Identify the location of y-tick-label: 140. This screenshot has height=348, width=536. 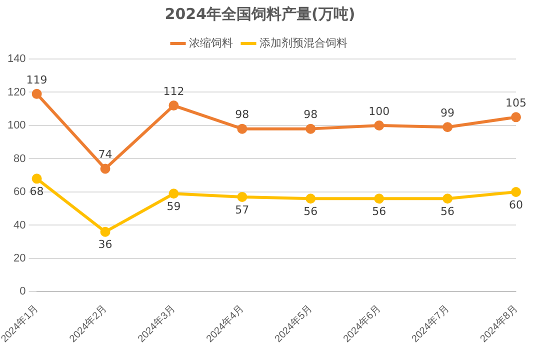
(16, 59).